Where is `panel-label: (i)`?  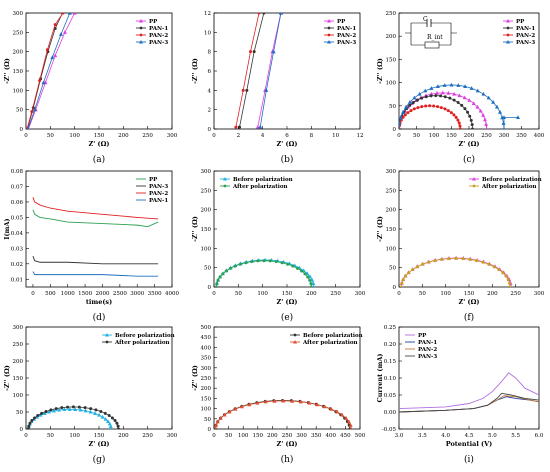 panel-label: (i) is located at coordinates (469, 459).